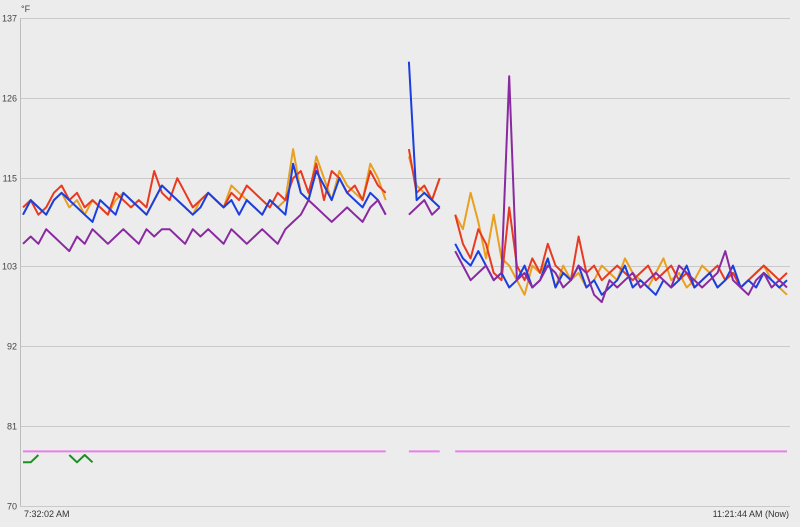 The height and width of the screenshot is (527, 800). What do you see at coordinates (47, 514) in the screenshot?
I see `x-axis-start-label: 7:32:02 AM` at bounding box center [47, 514].